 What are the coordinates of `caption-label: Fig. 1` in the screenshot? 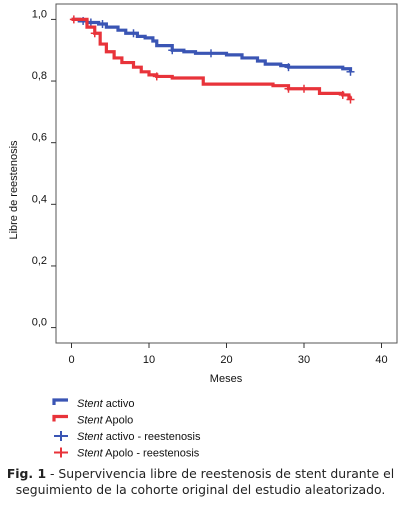 It's located at (26, 473).